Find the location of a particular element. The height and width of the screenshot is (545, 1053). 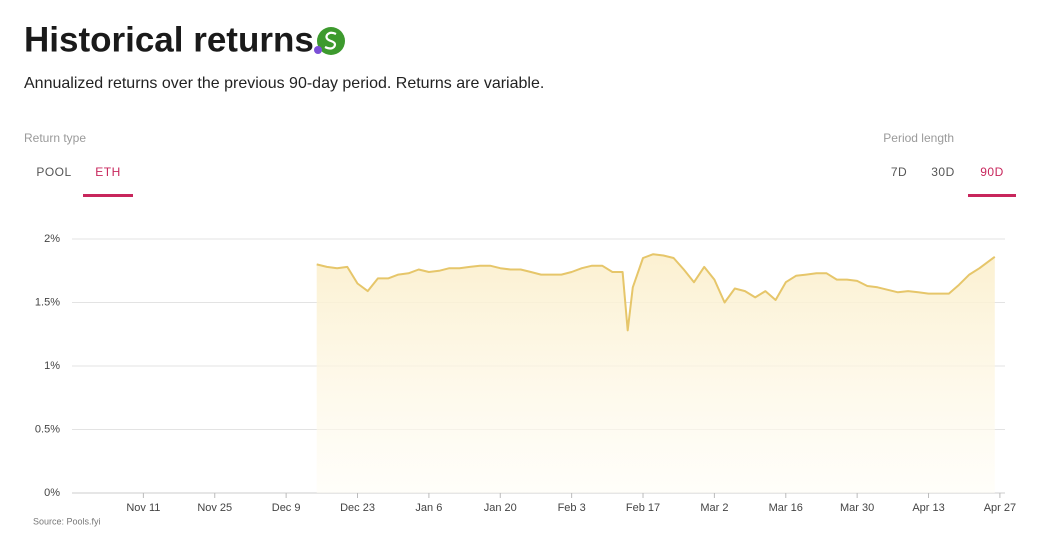

y-tick-label: 0.5% is located at coordinates (47, 429).